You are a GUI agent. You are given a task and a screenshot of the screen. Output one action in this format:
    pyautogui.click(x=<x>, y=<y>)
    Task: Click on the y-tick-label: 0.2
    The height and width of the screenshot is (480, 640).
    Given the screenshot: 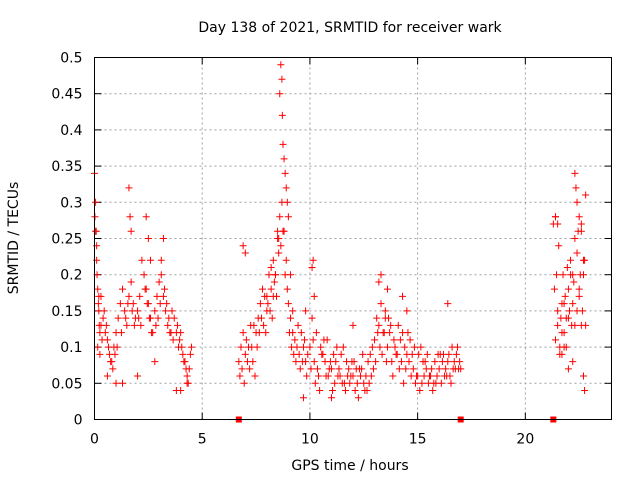 What is the action you would take?
    pyautogui.click(x=71, y=276)
    